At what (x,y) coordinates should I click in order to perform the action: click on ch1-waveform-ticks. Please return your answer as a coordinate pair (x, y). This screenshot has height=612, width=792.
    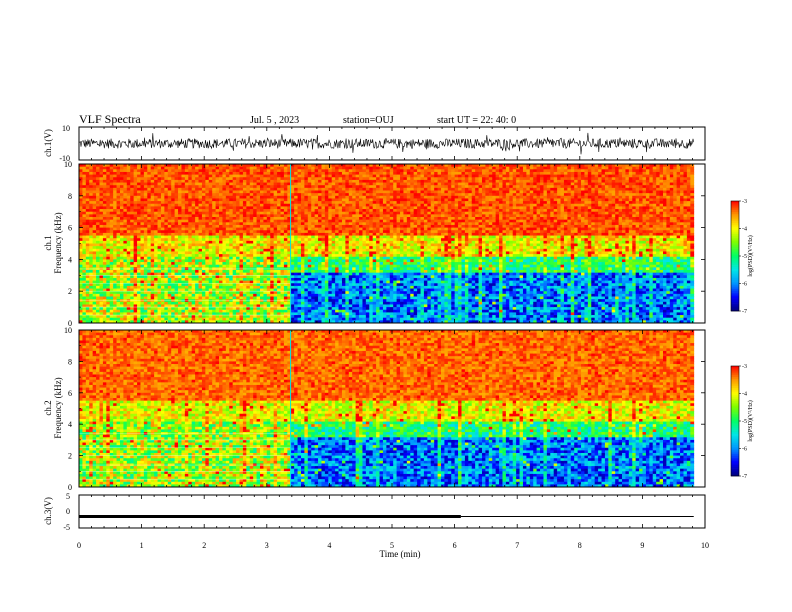
    Looking at the image, I should click on (392, 143).